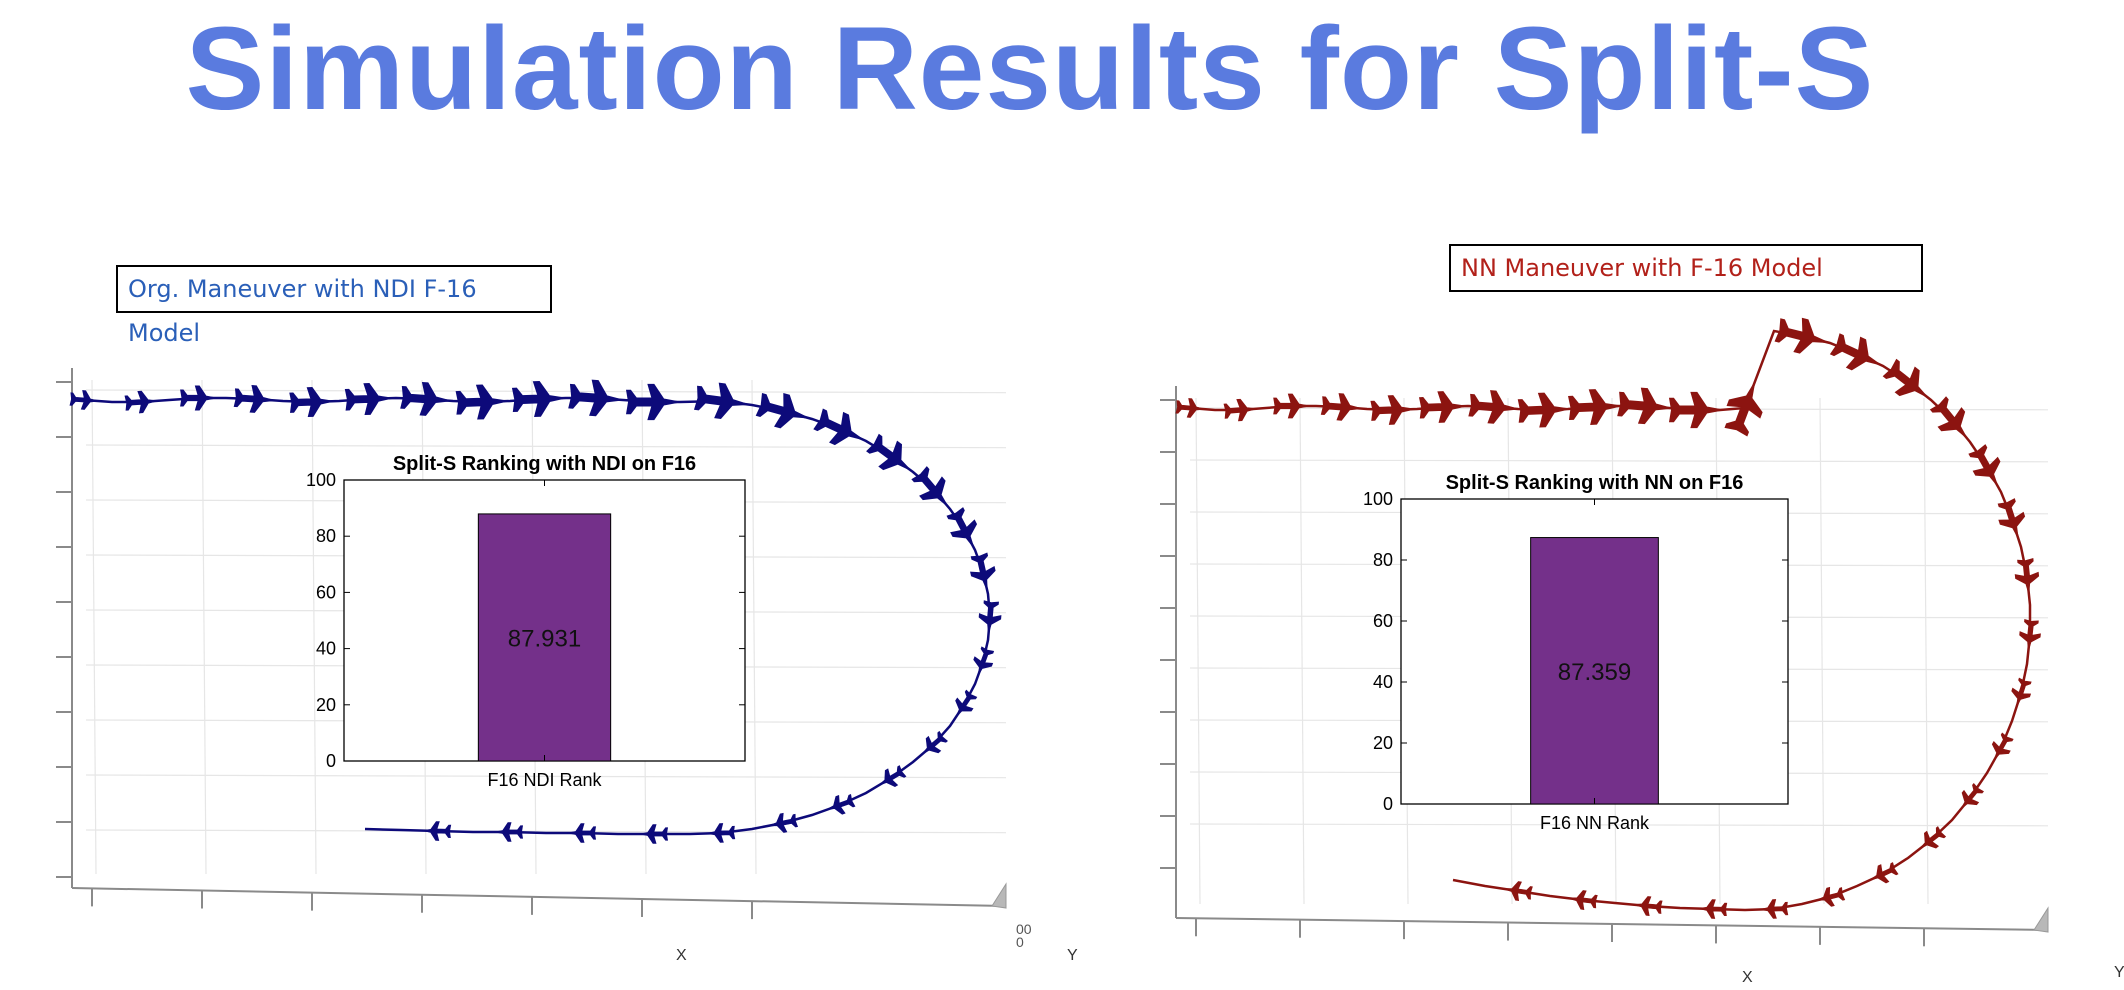  Describe the element at coordinates (1594, 671) in the screenshot. I see `bar` at that location.